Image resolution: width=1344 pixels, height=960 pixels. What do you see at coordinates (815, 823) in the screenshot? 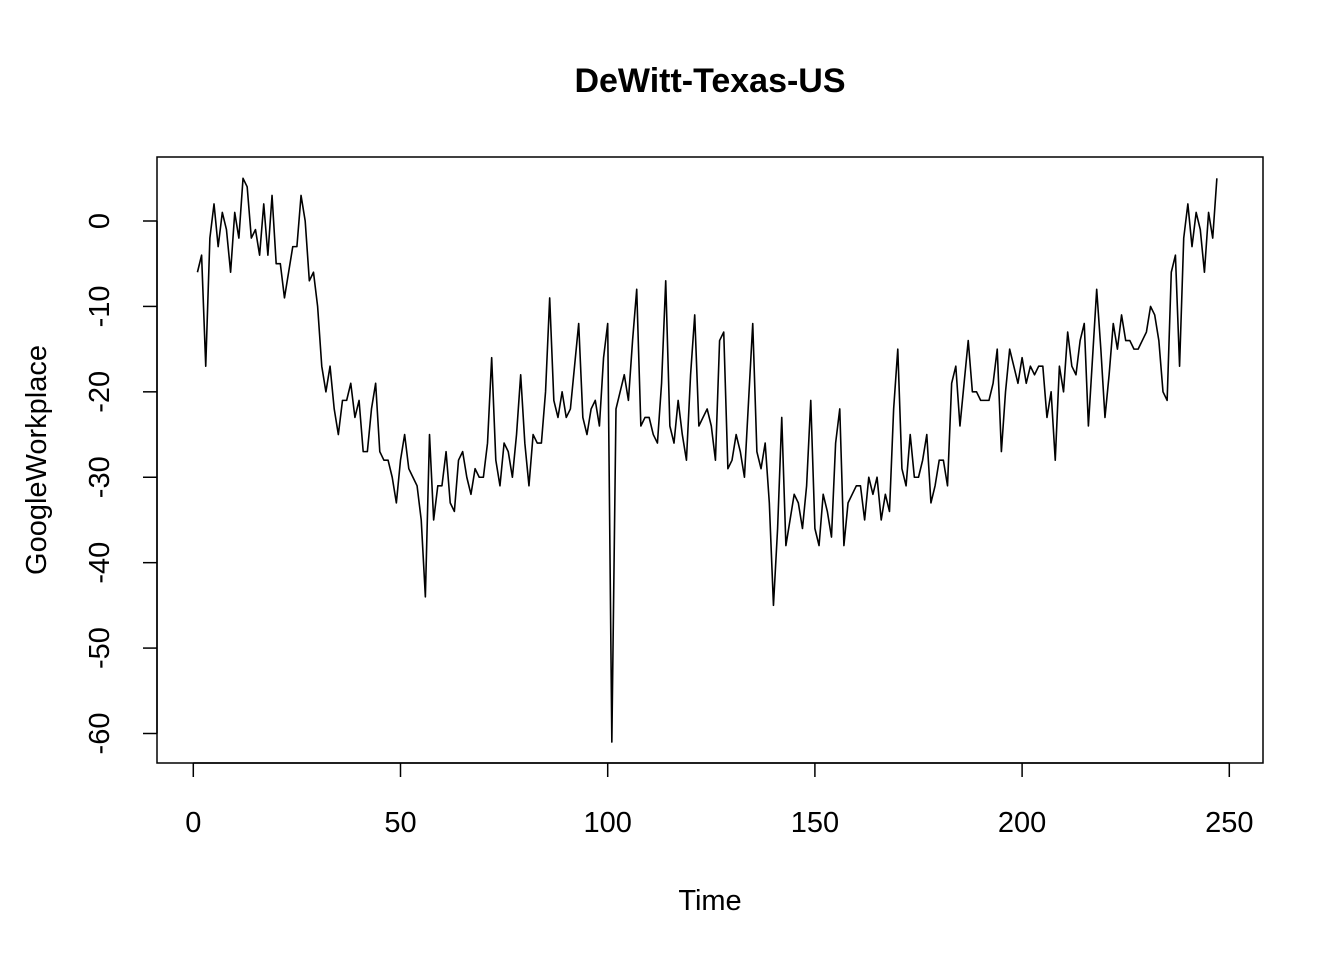
I see `x-tick-label: 150` at bounding box center [815, 823].